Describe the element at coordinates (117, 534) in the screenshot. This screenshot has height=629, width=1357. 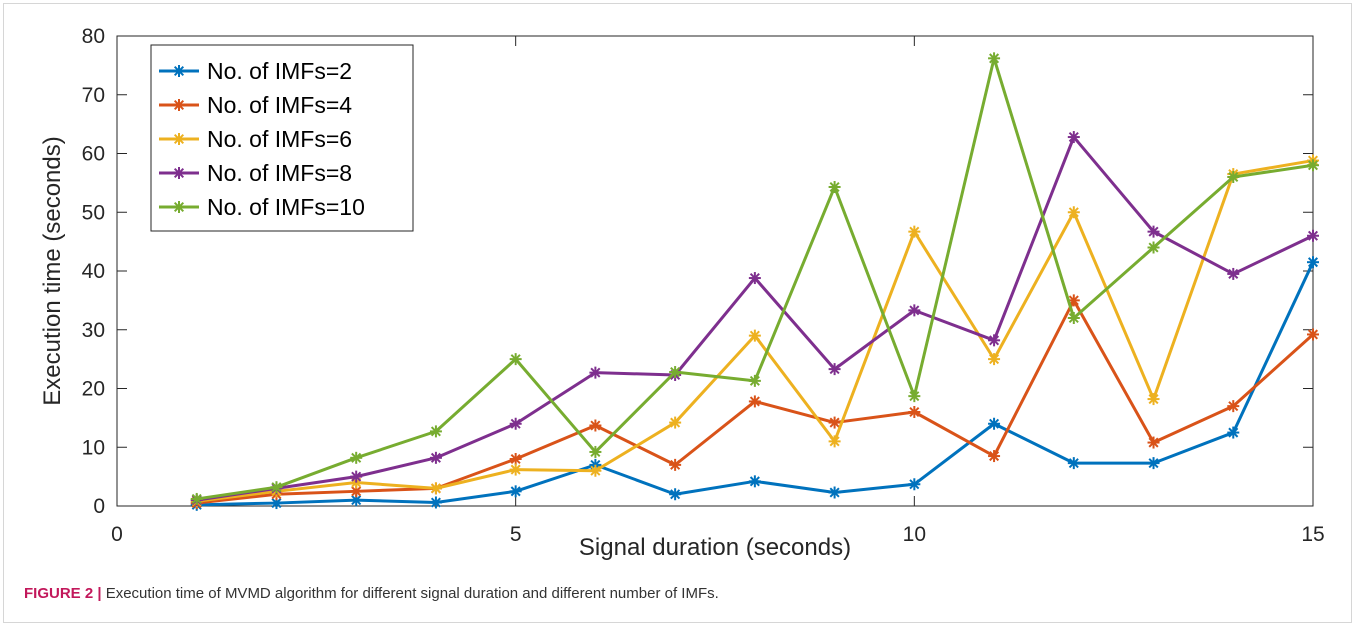
I see `x-tick-label: 0` at that location.